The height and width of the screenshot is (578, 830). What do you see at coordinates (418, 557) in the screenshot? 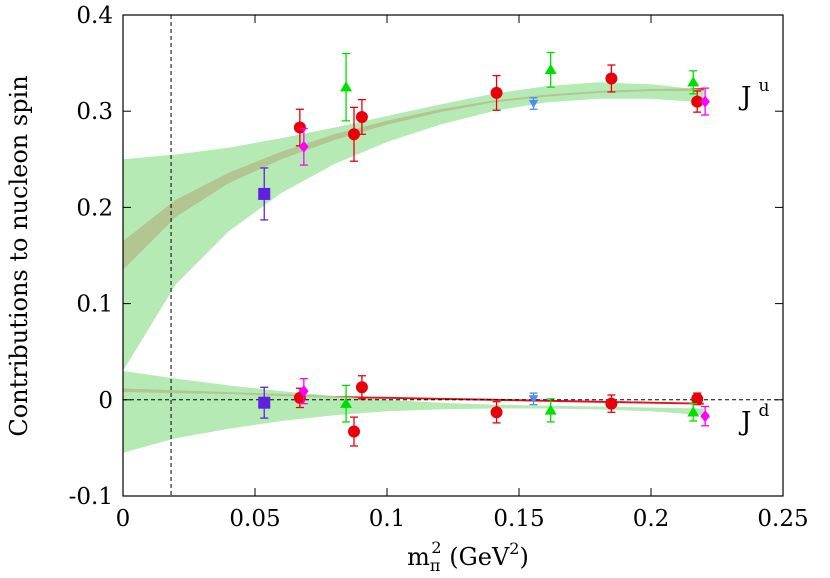
I see `x-axis-label-main: m` at bounding box center [418, 557].